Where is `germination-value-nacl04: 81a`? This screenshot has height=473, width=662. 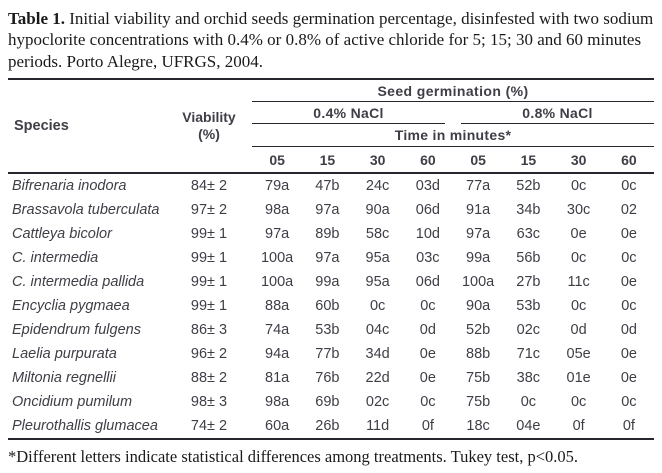 germination-value-nacl04: 81a is located at coordinates (277, 378).